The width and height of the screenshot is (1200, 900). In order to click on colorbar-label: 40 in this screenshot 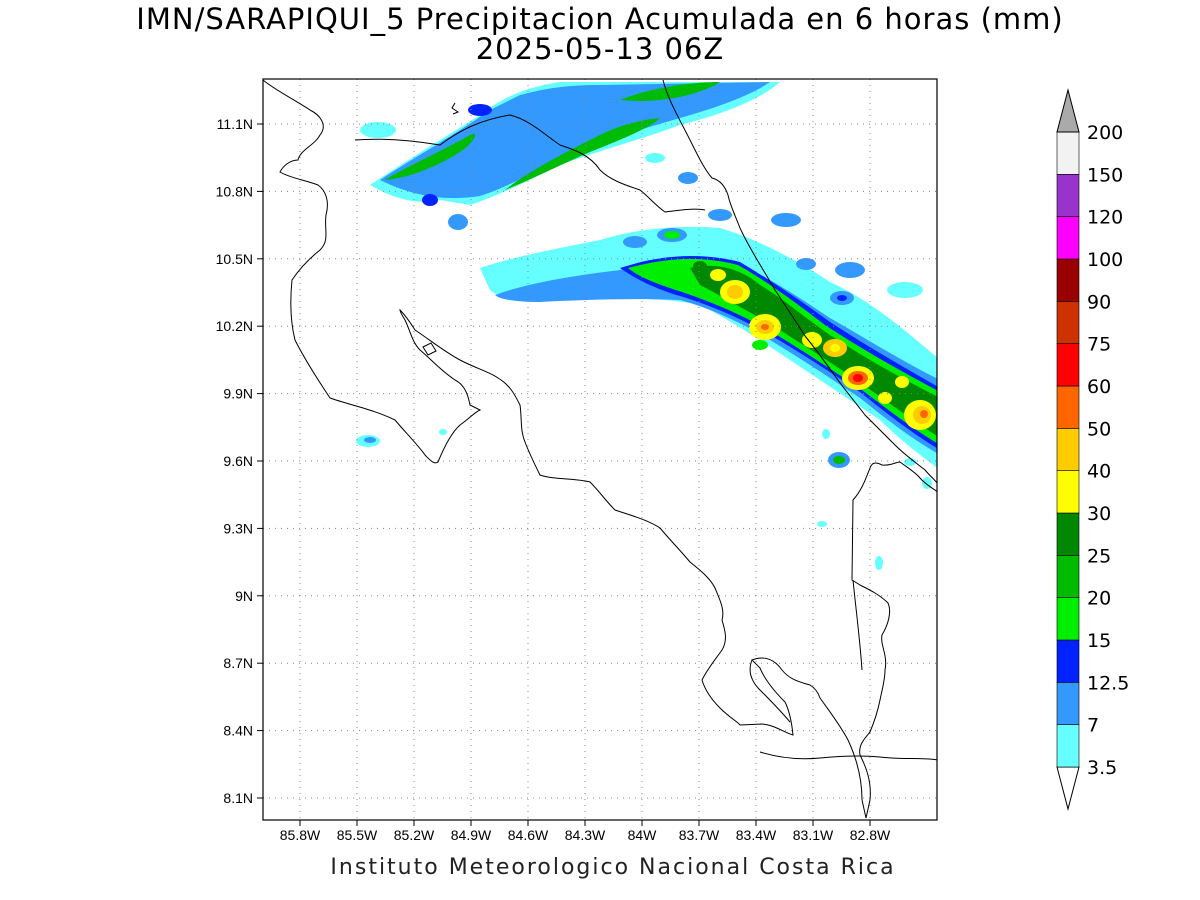, I will do `click(1099, 472)`.